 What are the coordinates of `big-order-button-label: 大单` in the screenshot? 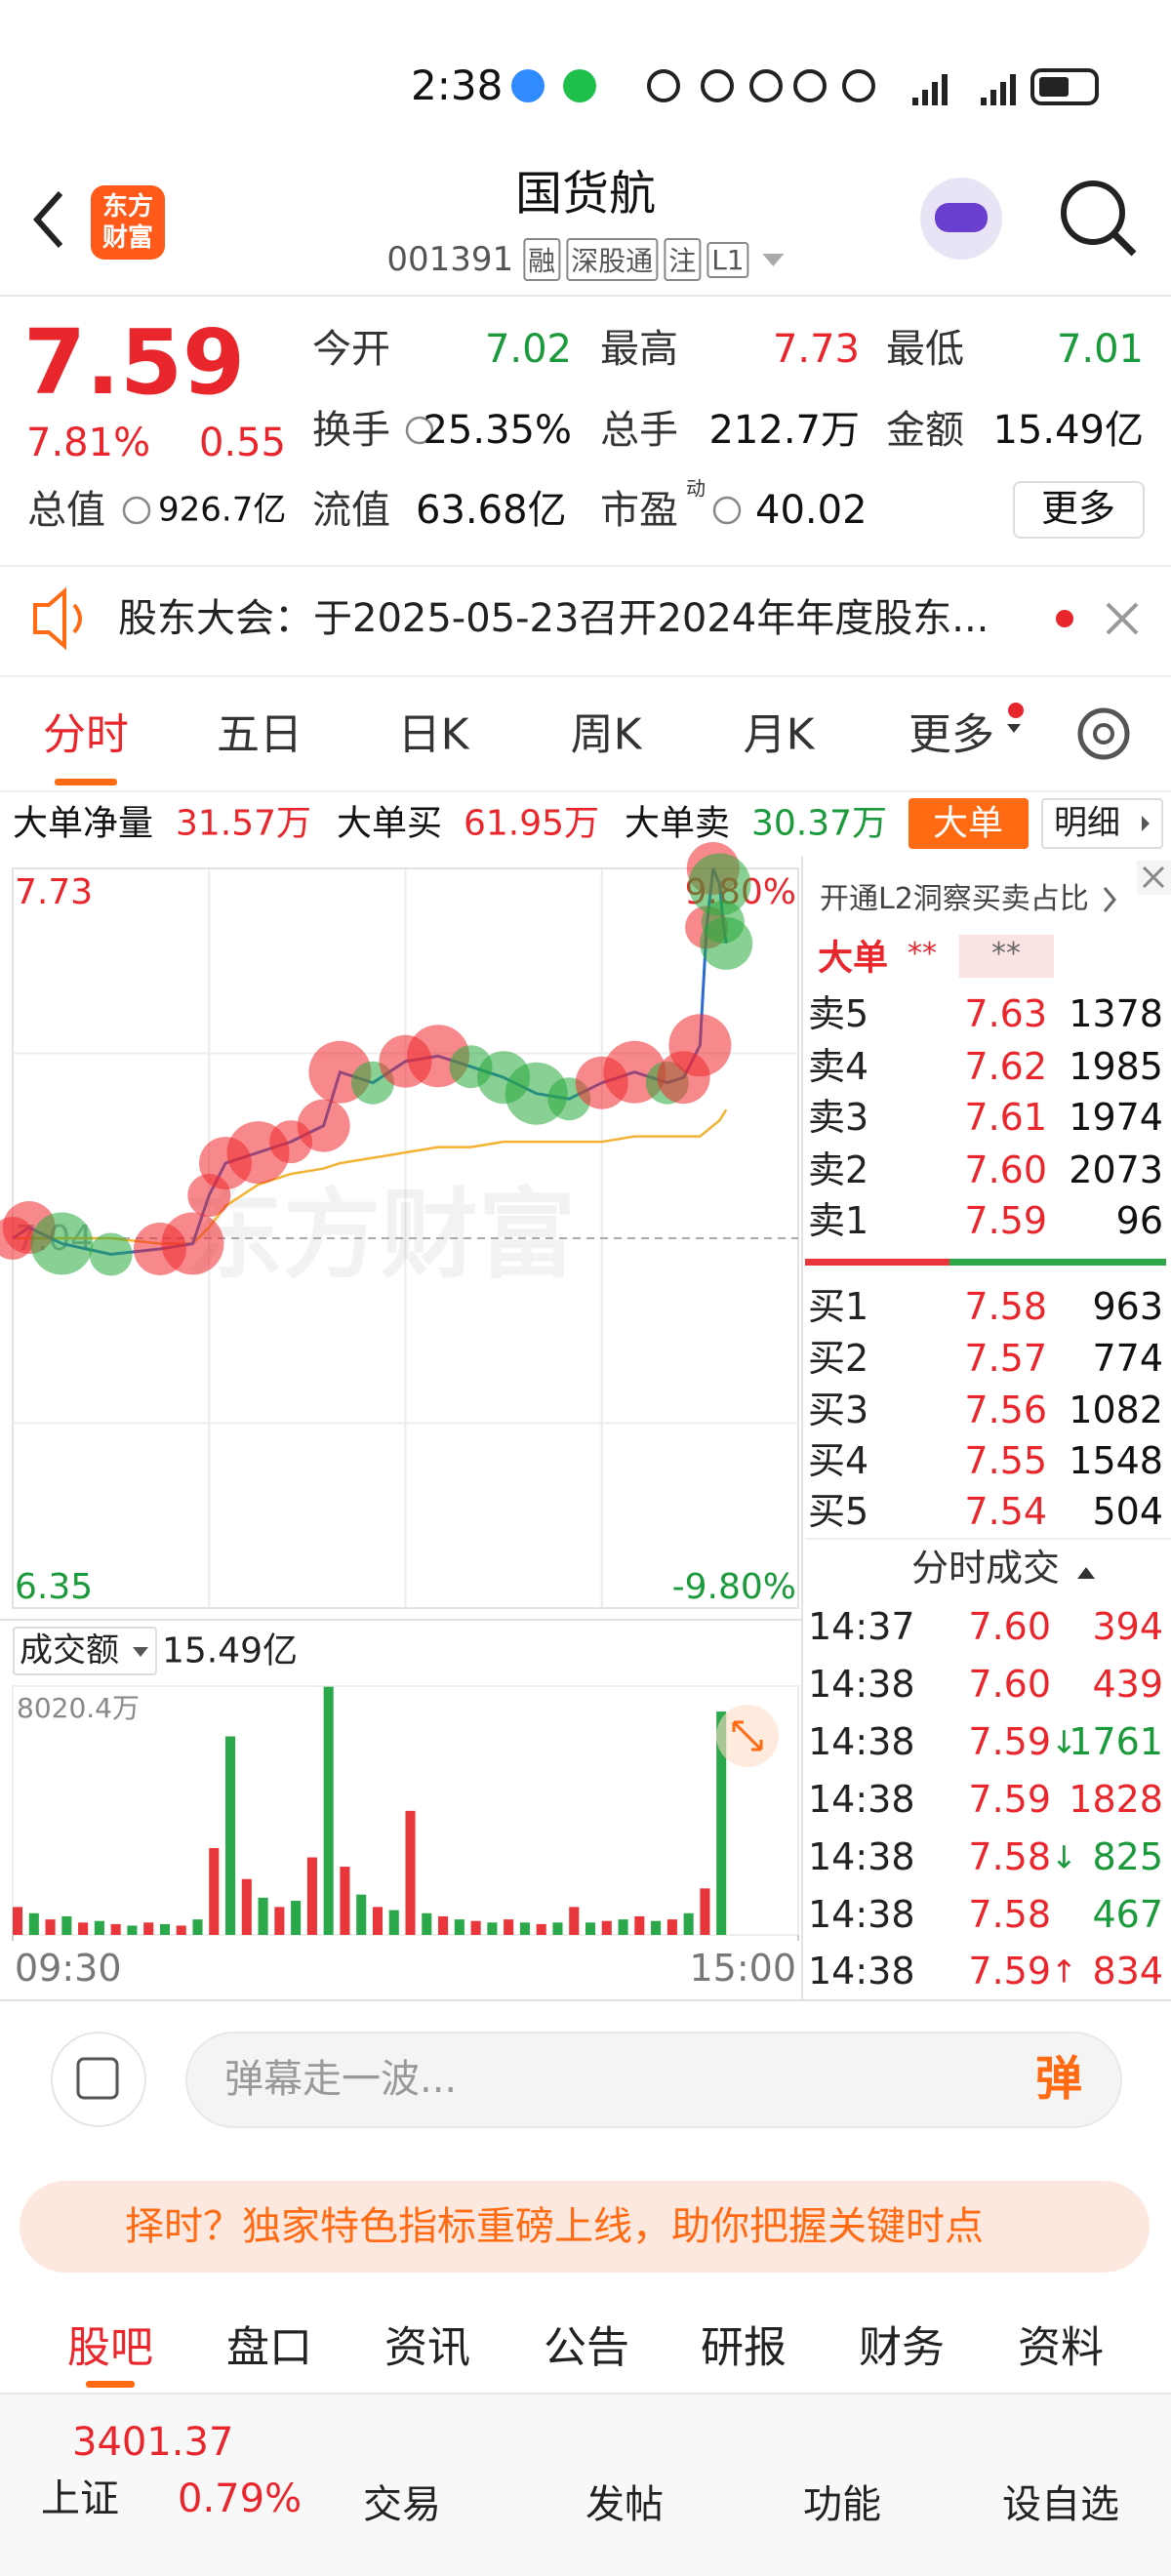 It's located at (968, 823).